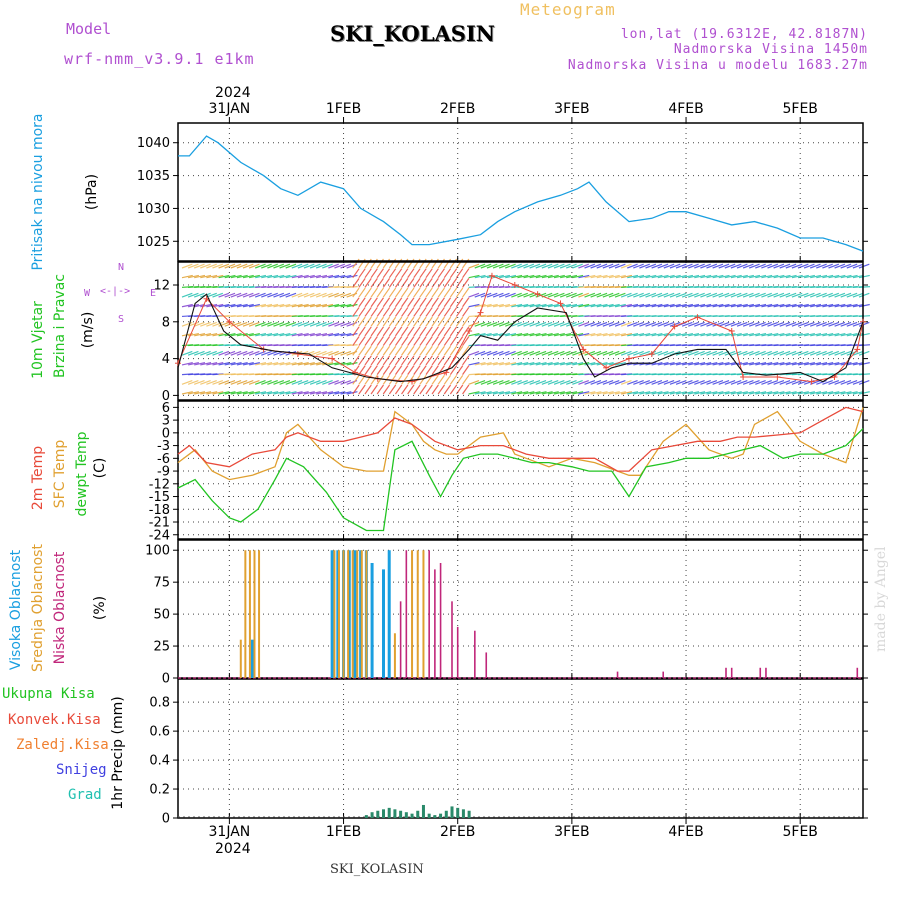  I want to click on model-label: Model, so click(89, 29).